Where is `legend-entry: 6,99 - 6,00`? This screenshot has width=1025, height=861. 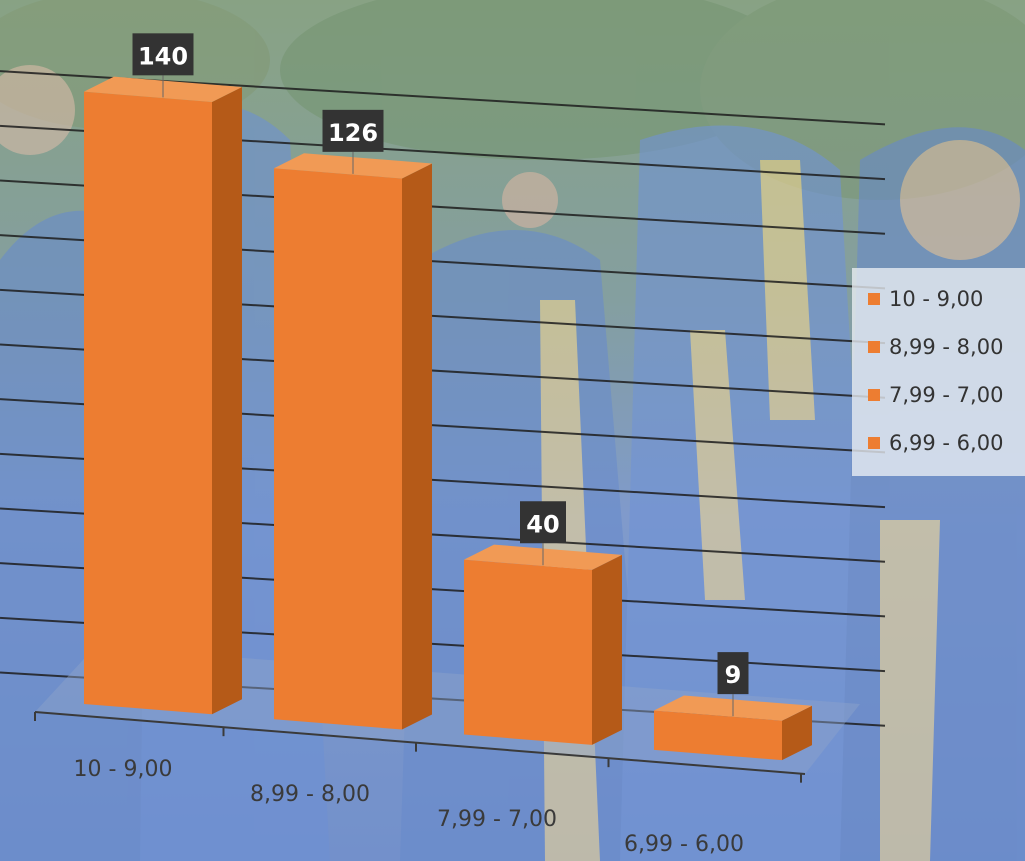 legend-entry: 6,99 - 6,00 is located at coordinates (935, 443).